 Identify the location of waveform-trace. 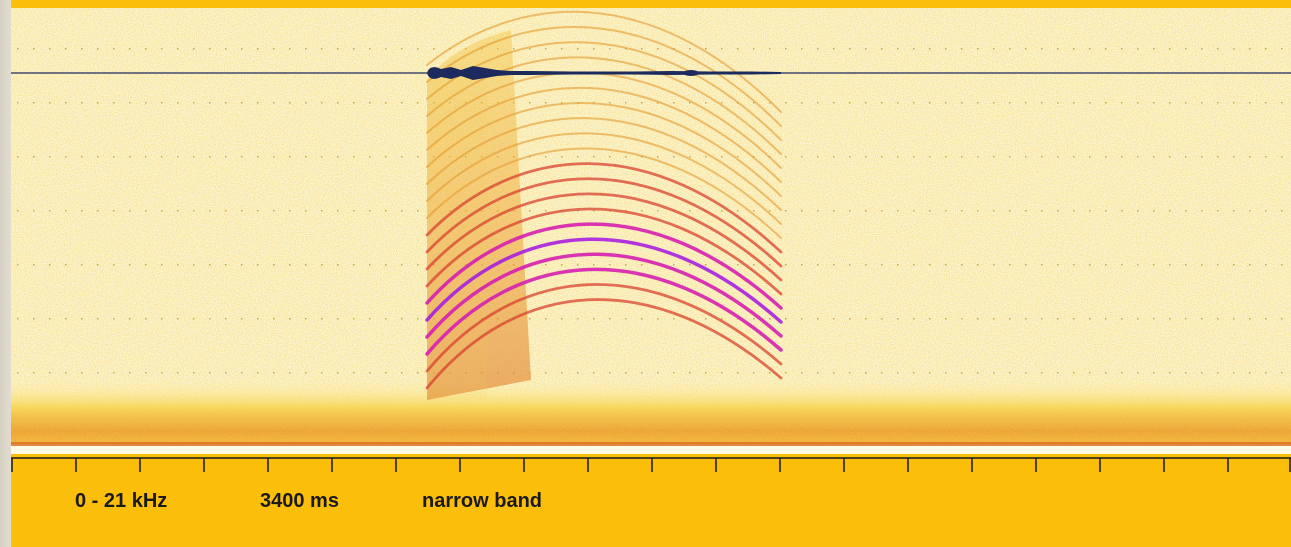
(651, 73).